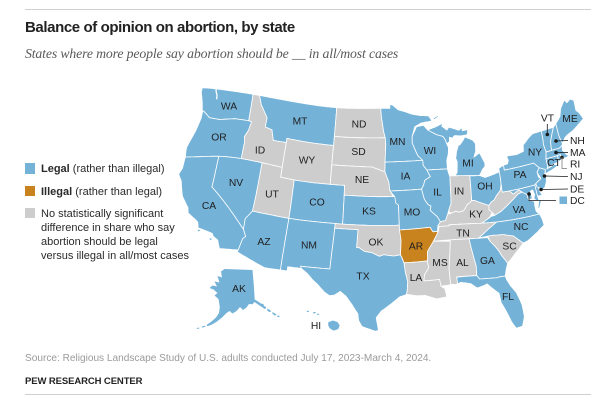  Describe the element at coordinates (416, 278) in the screenshot. I see `svg-text: LA` at that location.